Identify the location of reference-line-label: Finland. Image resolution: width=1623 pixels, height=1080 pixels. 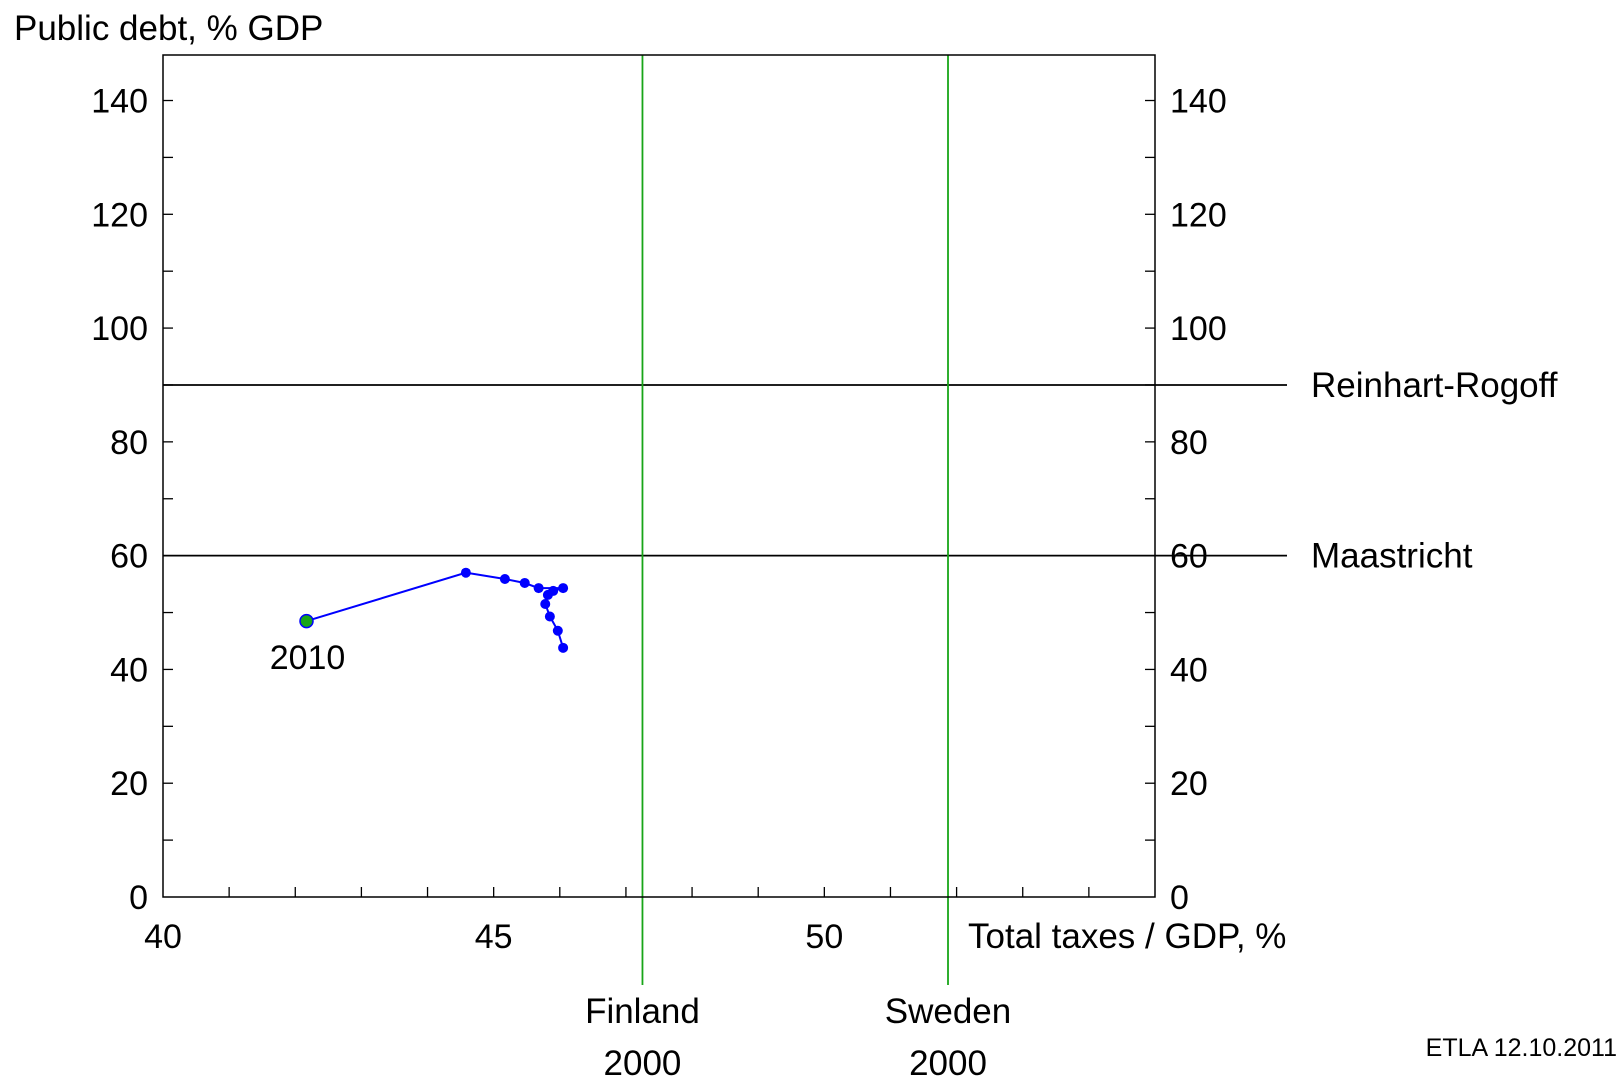
(642, 1011).